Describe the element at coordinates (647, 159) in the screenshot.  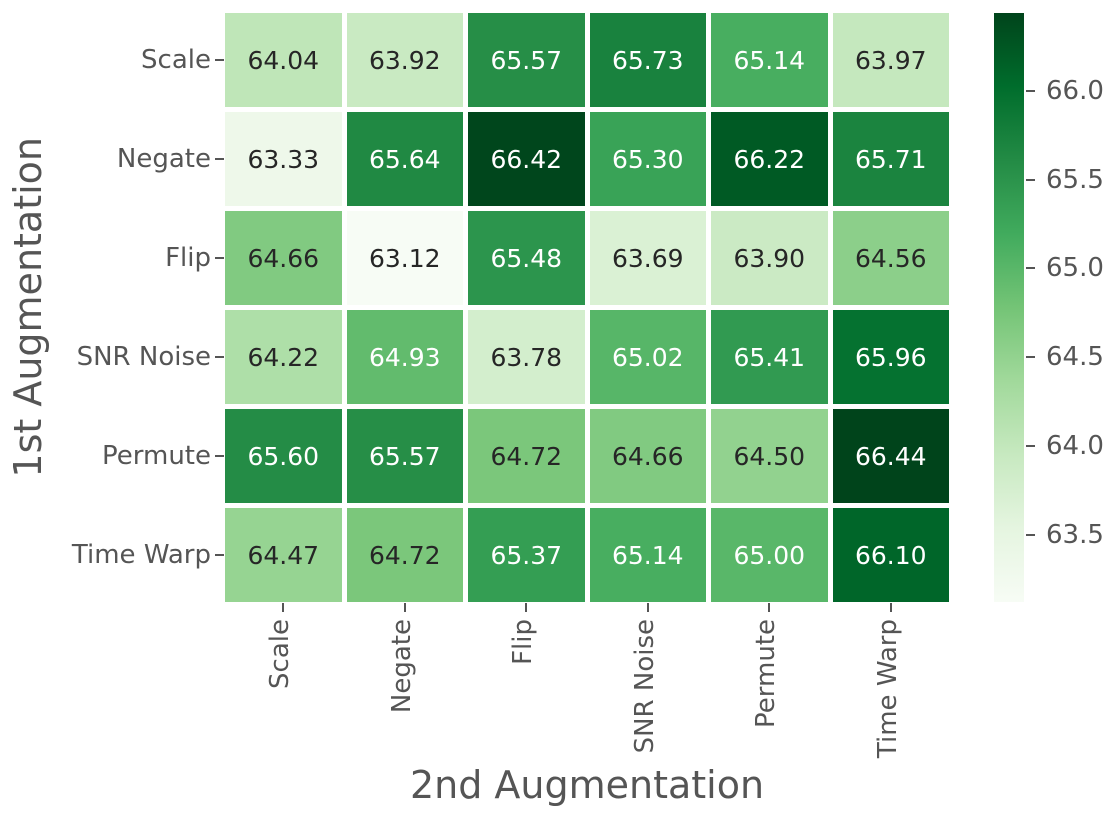
I see `heatmap-cell: 65.30` at that location.